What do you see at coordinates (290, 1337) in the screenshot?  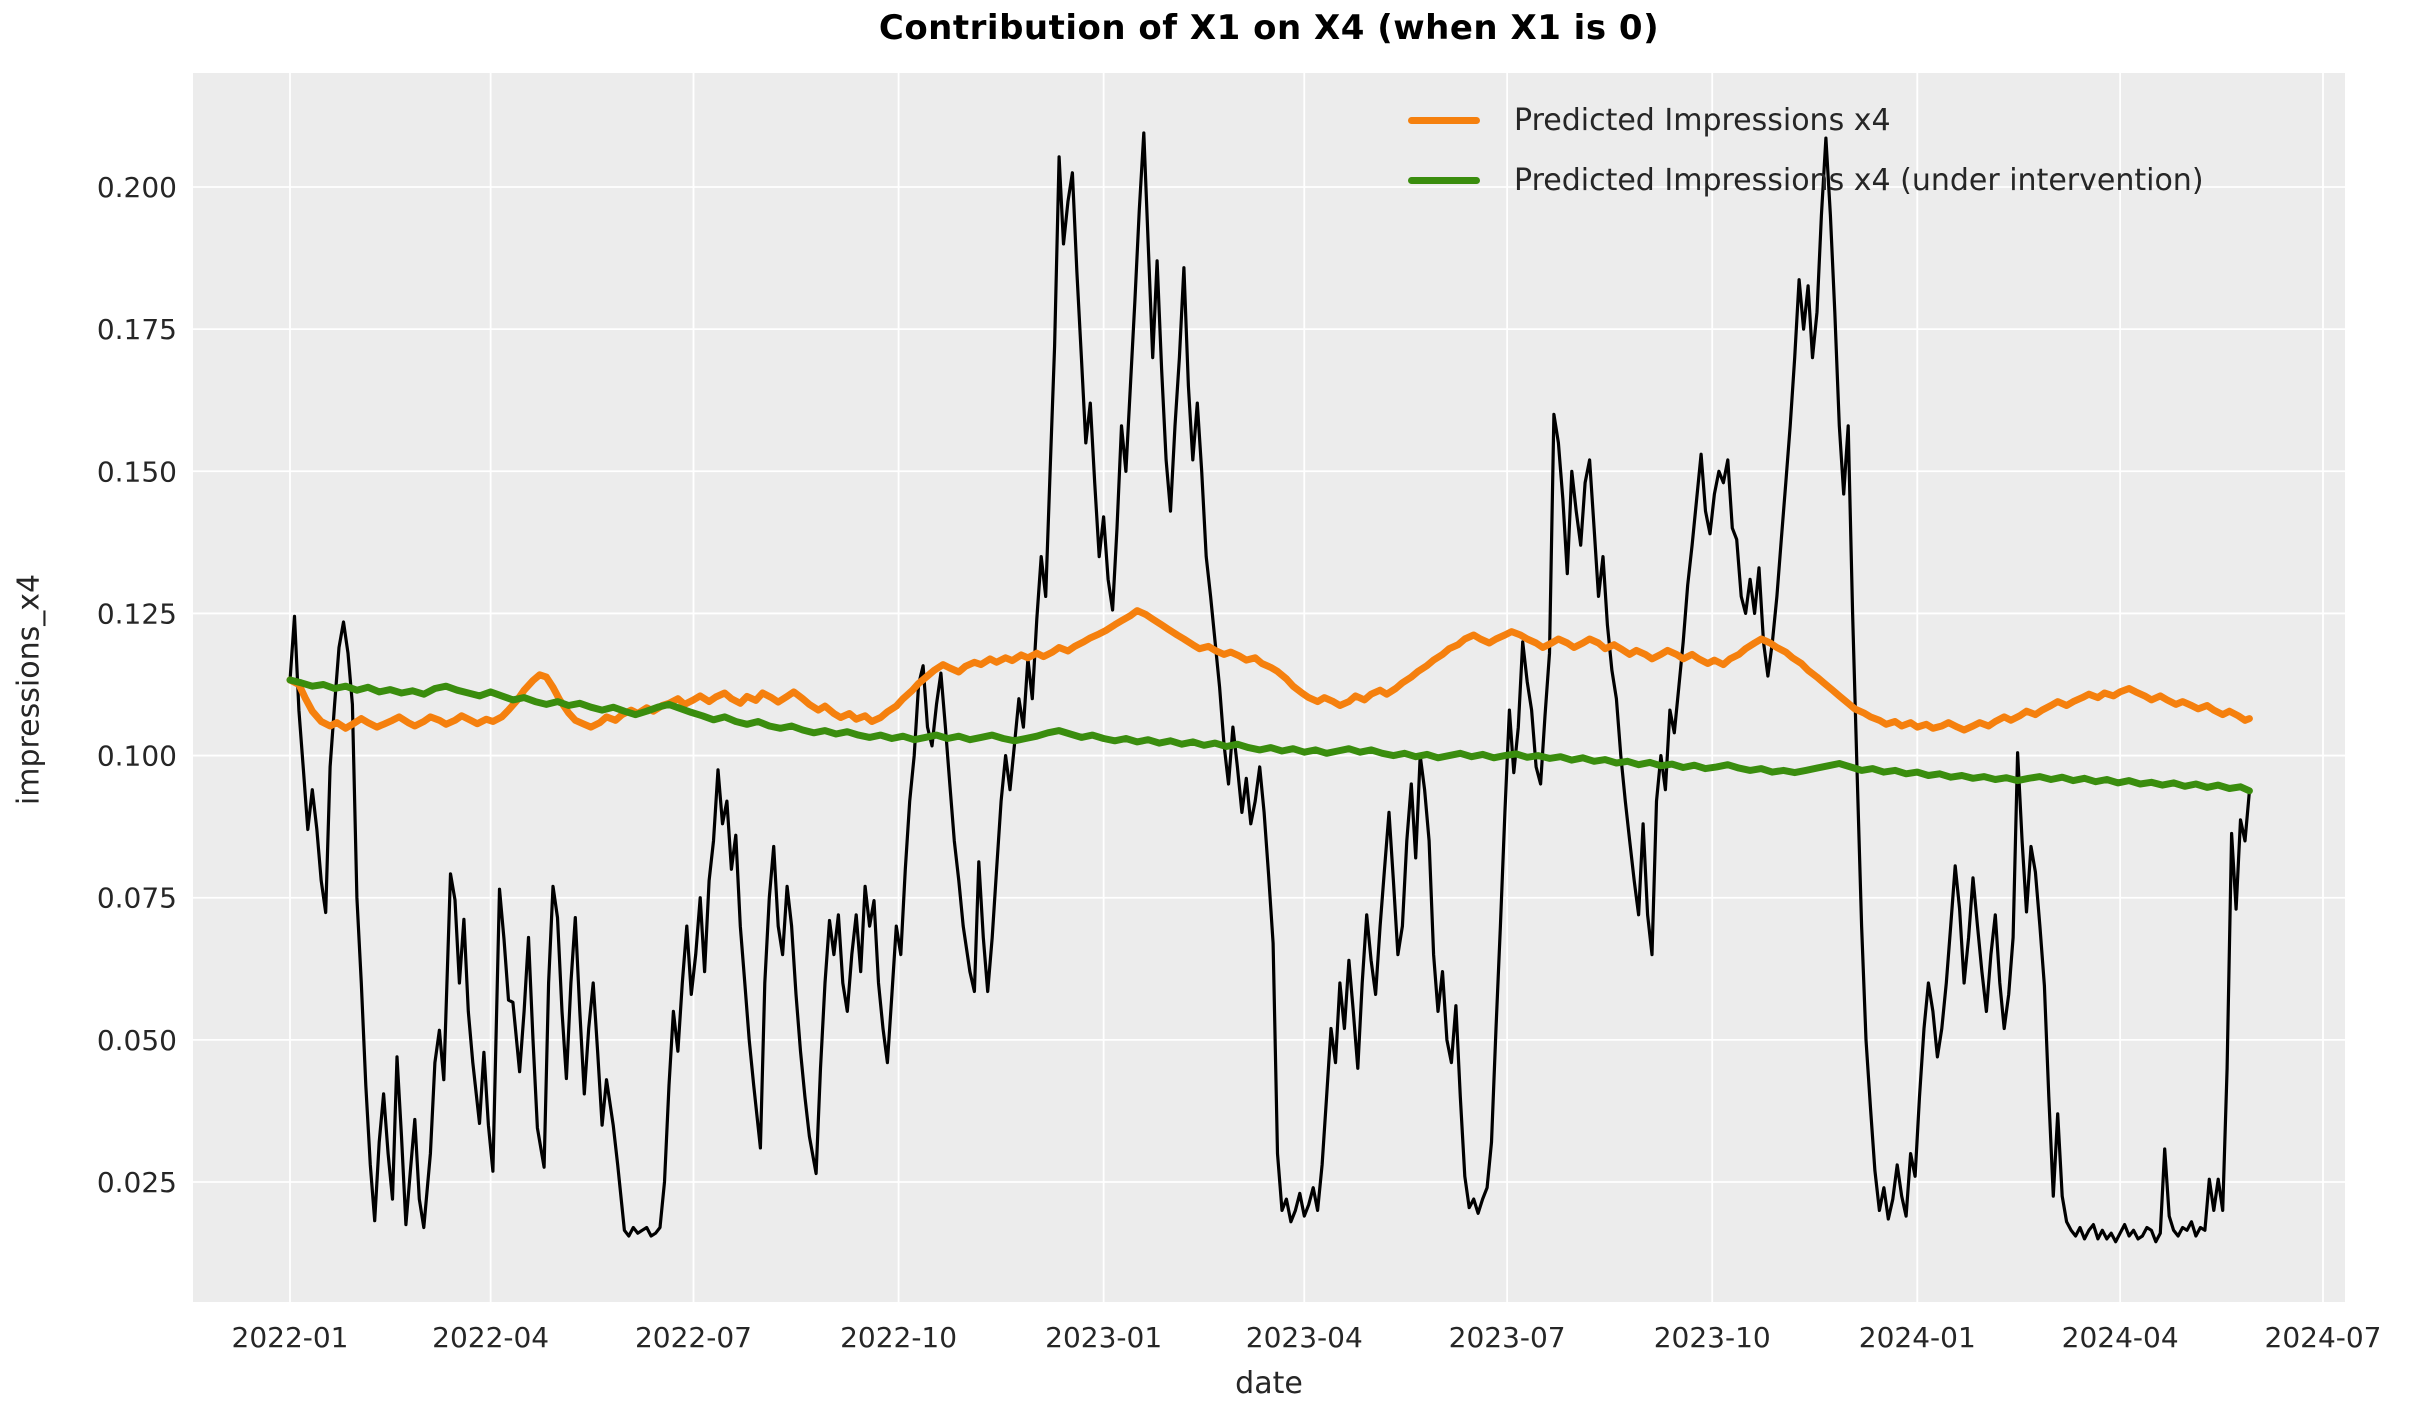 I see `x-tick-label: 2022-01` at bounding box center [290, 1337].